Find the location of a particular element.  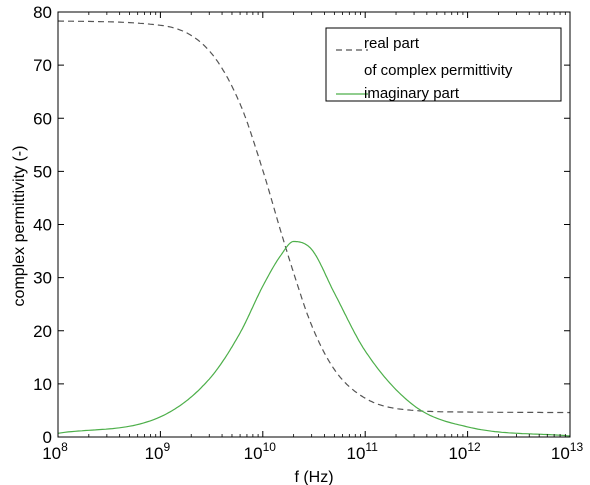

x-tick-label: 10¹³ is located at coordinates (567, 451).